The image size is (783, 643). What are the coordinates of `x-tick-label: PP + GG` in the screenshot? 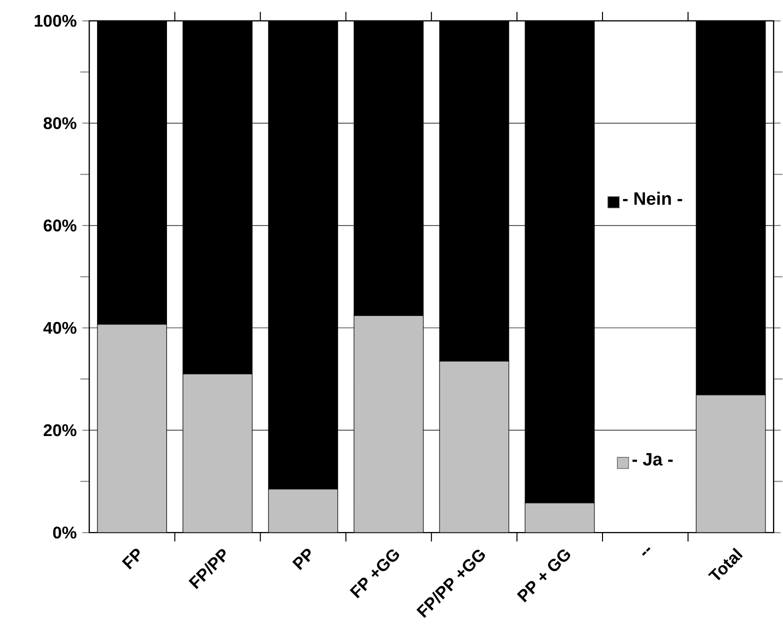 It's located at (543, 576).